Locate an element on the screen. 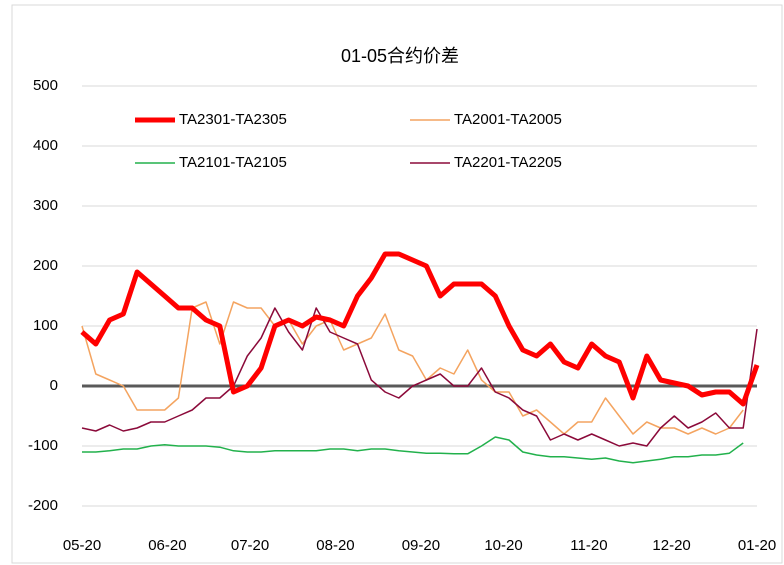  x-tick-label: 01-20 is located at coordinates (757, 545).